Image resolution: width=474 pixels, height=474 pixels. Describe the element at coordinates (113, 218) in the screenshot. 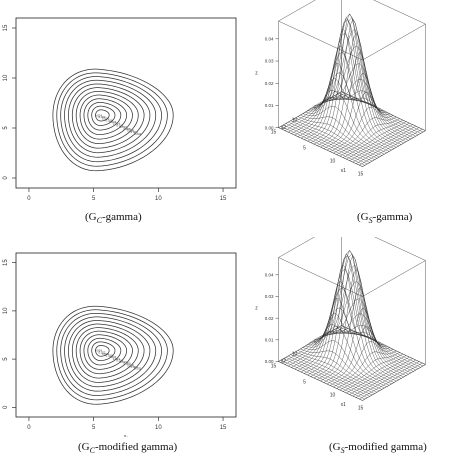

I see `caption-gc-gamma: (GC-gamma)` at that location.